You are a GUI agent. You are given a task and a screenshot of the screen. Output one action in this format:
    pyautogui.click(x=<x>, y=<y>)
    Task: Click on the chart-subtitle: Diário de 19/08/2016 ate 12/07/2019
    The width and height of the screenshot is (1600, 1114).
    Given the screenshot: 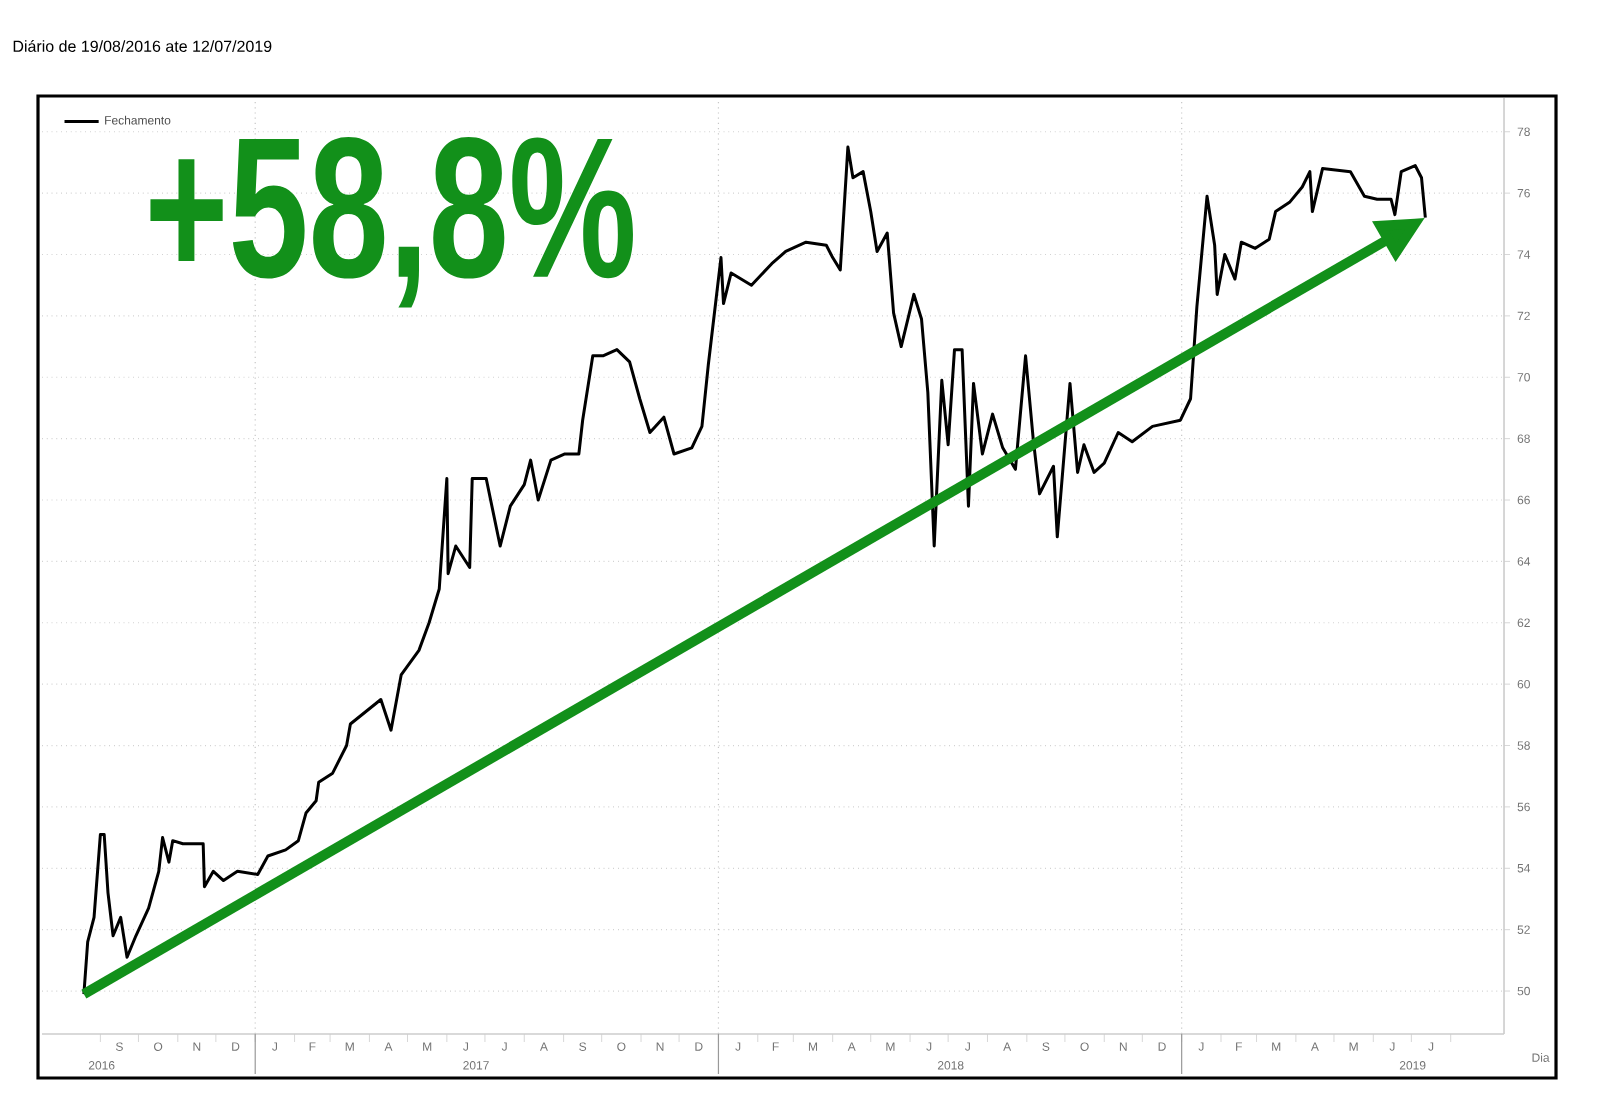 What is the action you would take?
    pyautogui.click(x=142, y=46)
    